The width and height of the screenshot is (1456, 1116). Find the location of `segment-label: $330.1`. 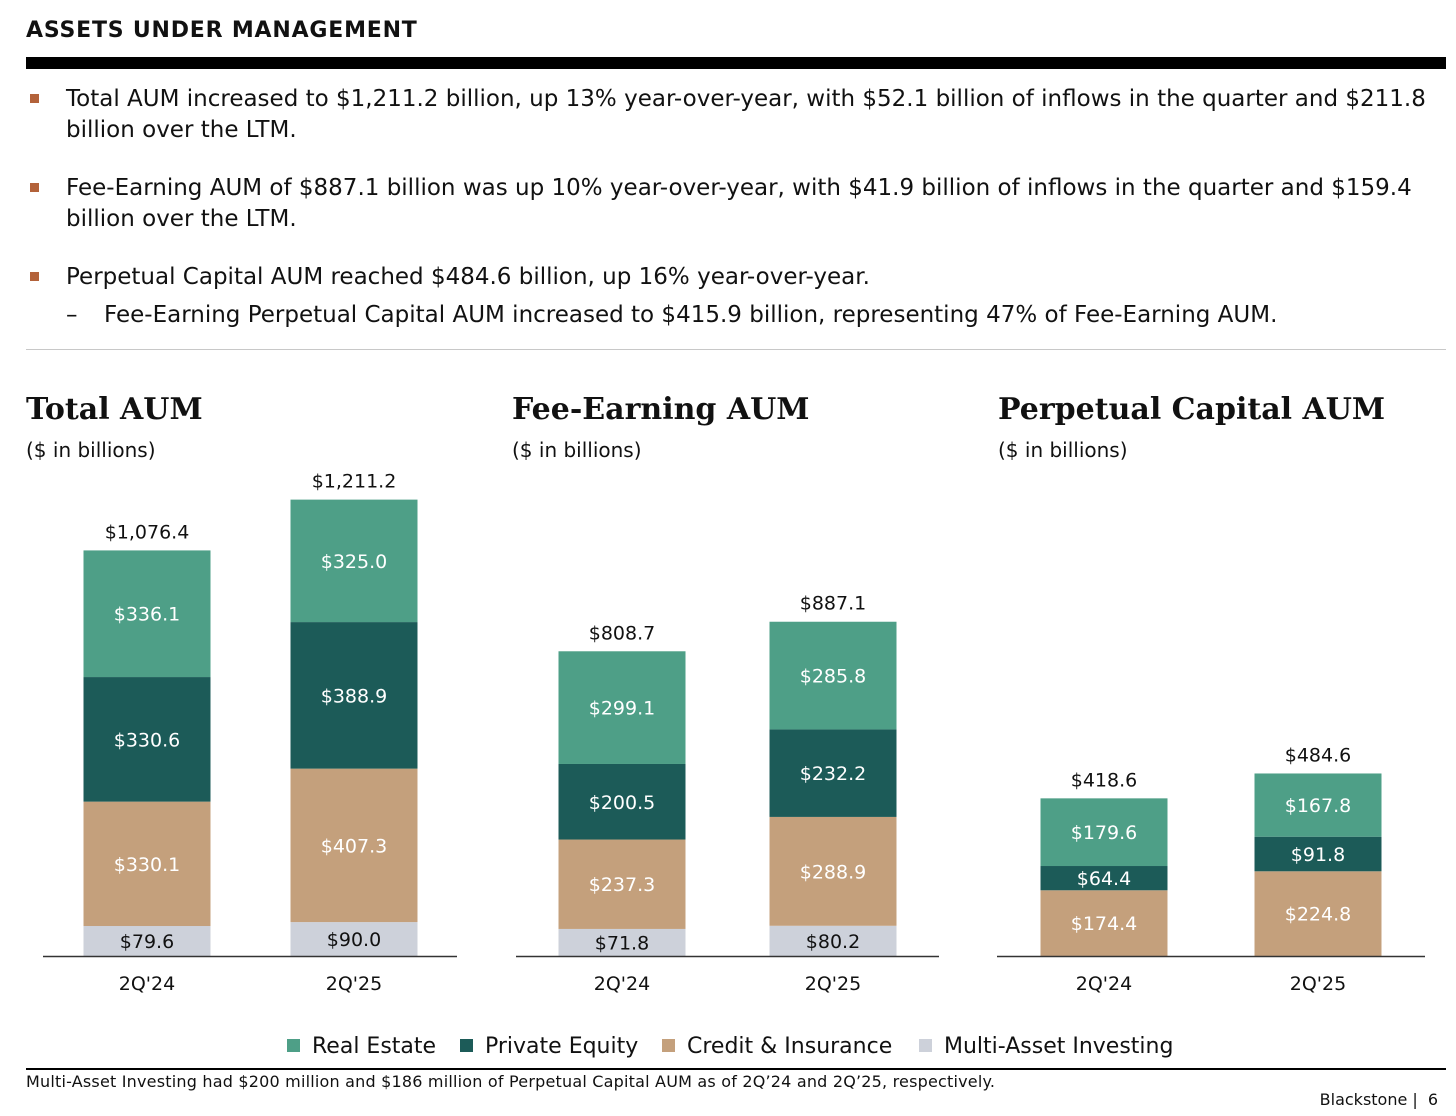

segment-label: $330.1 is located at coordinates (147, 865).